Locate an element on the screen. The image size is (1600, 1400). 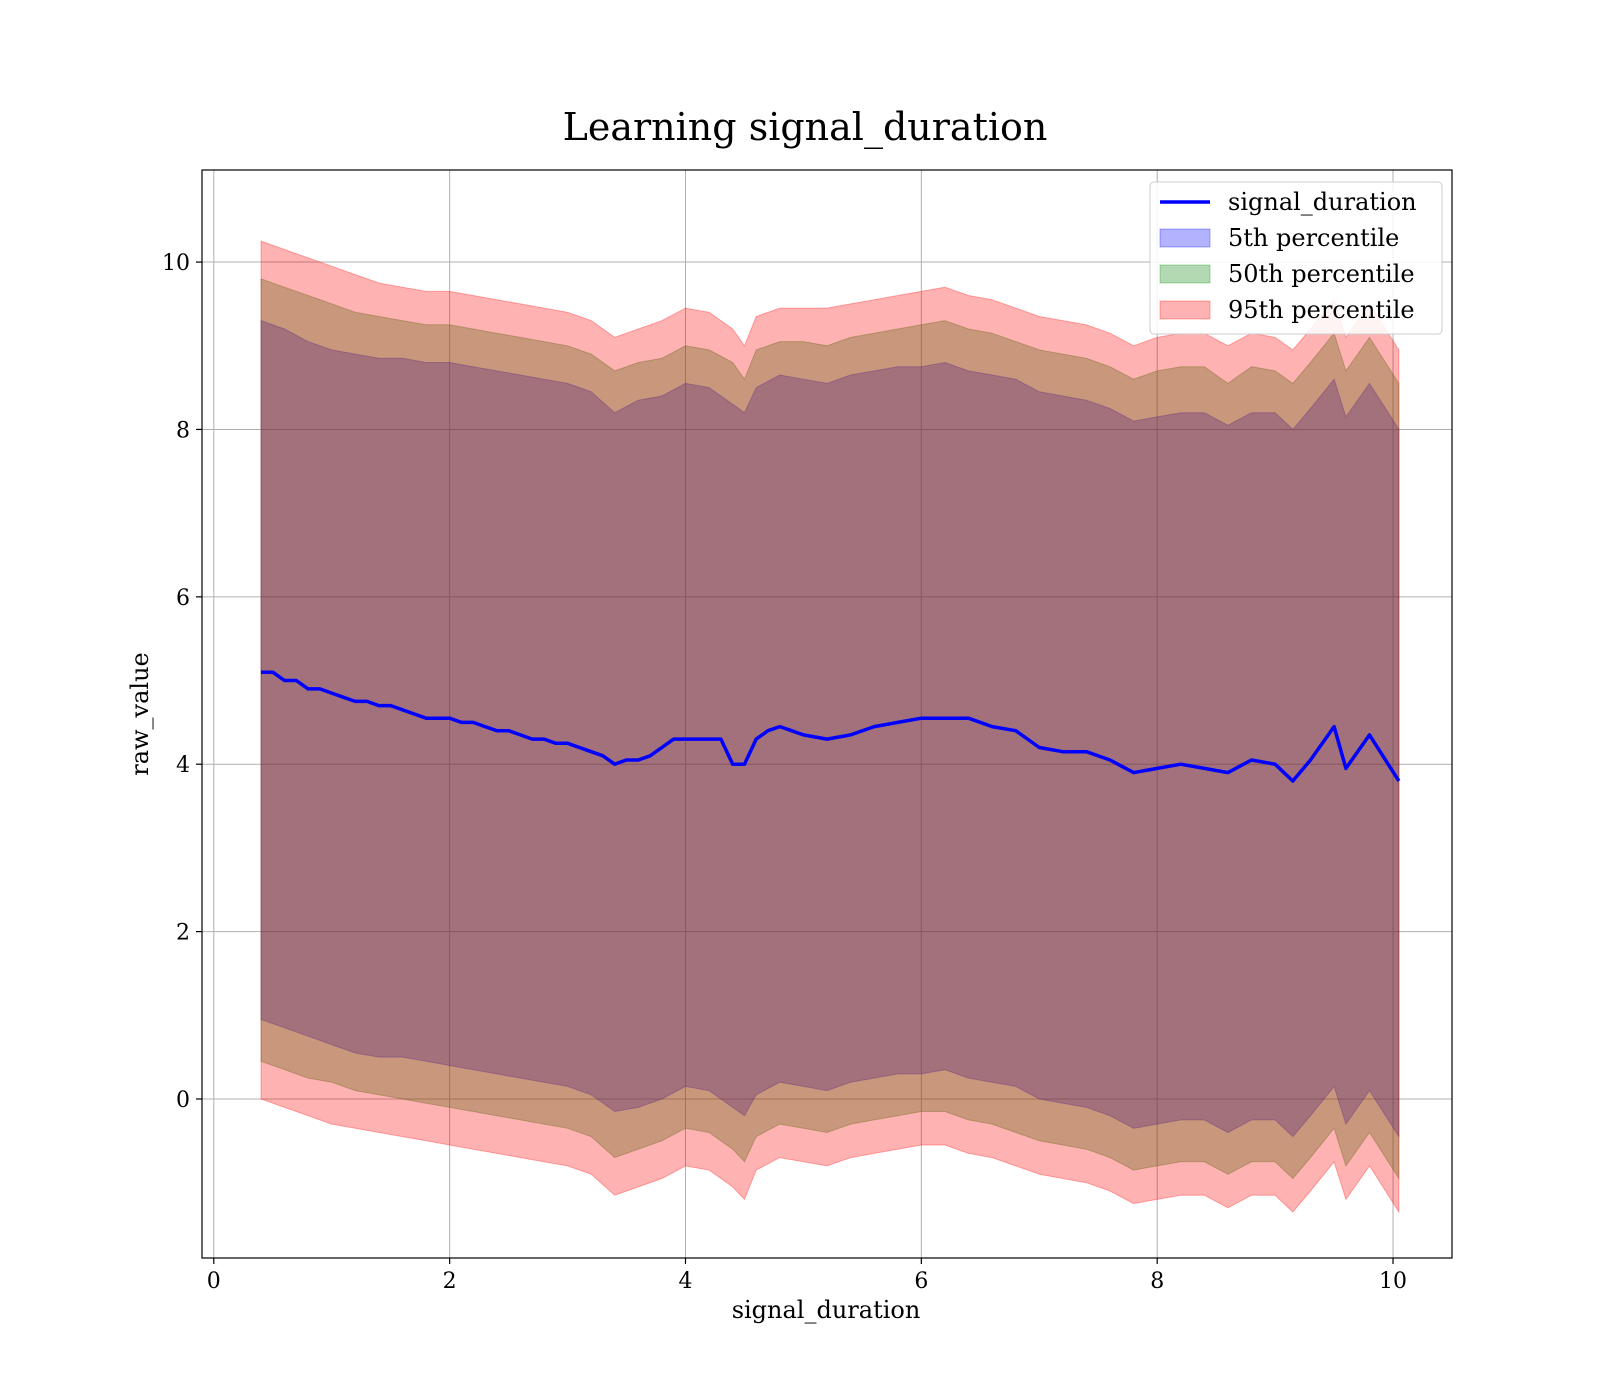
y-tick-label: 4 is located at coordinates (183, 765).